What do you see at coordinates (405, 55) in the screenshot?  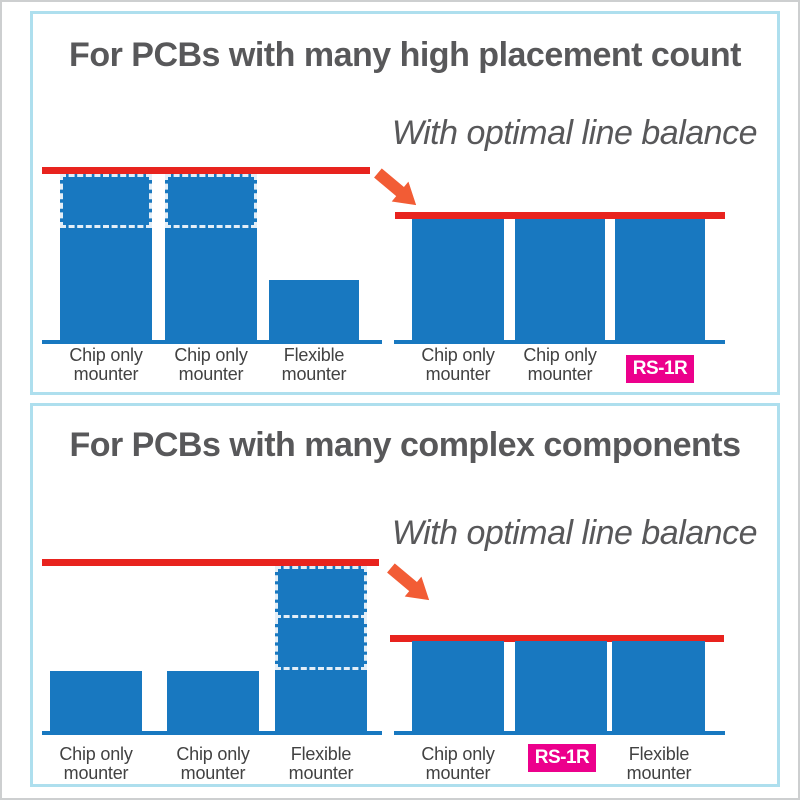 I see `panel-title: For PCBs with many high placement count` at bounding box center [405, 55].